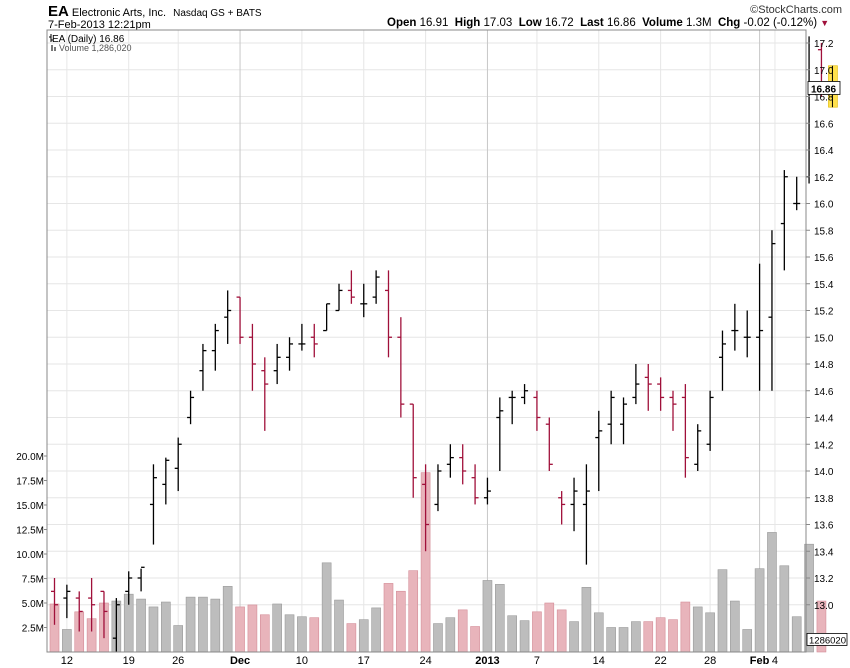 This screenshot has width=850, height=668. What do you see at coordinates (621, 23) in the screenshot?
I see `last-value: 16.86` at bounding box center [621, 23].